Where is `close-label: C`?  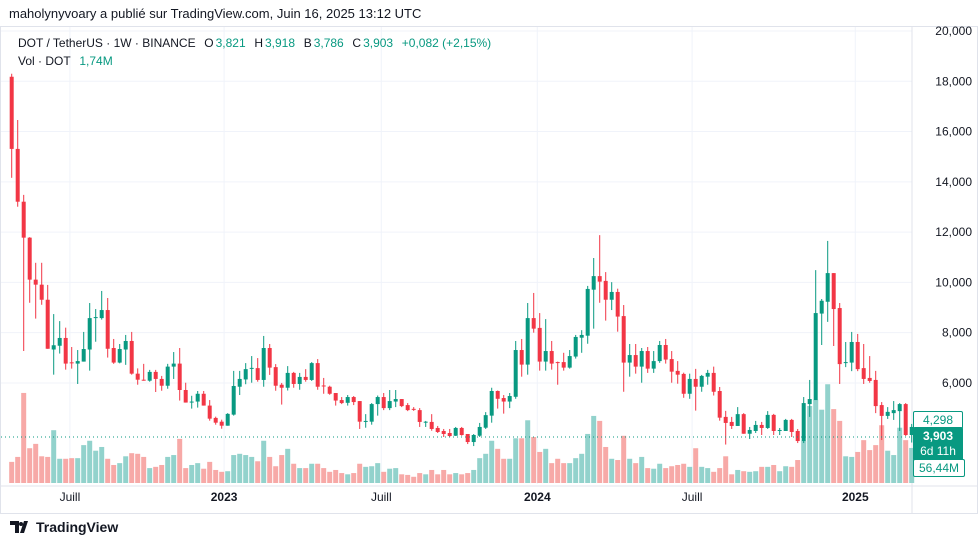
close-label: C is located at coordinates (357, 43).